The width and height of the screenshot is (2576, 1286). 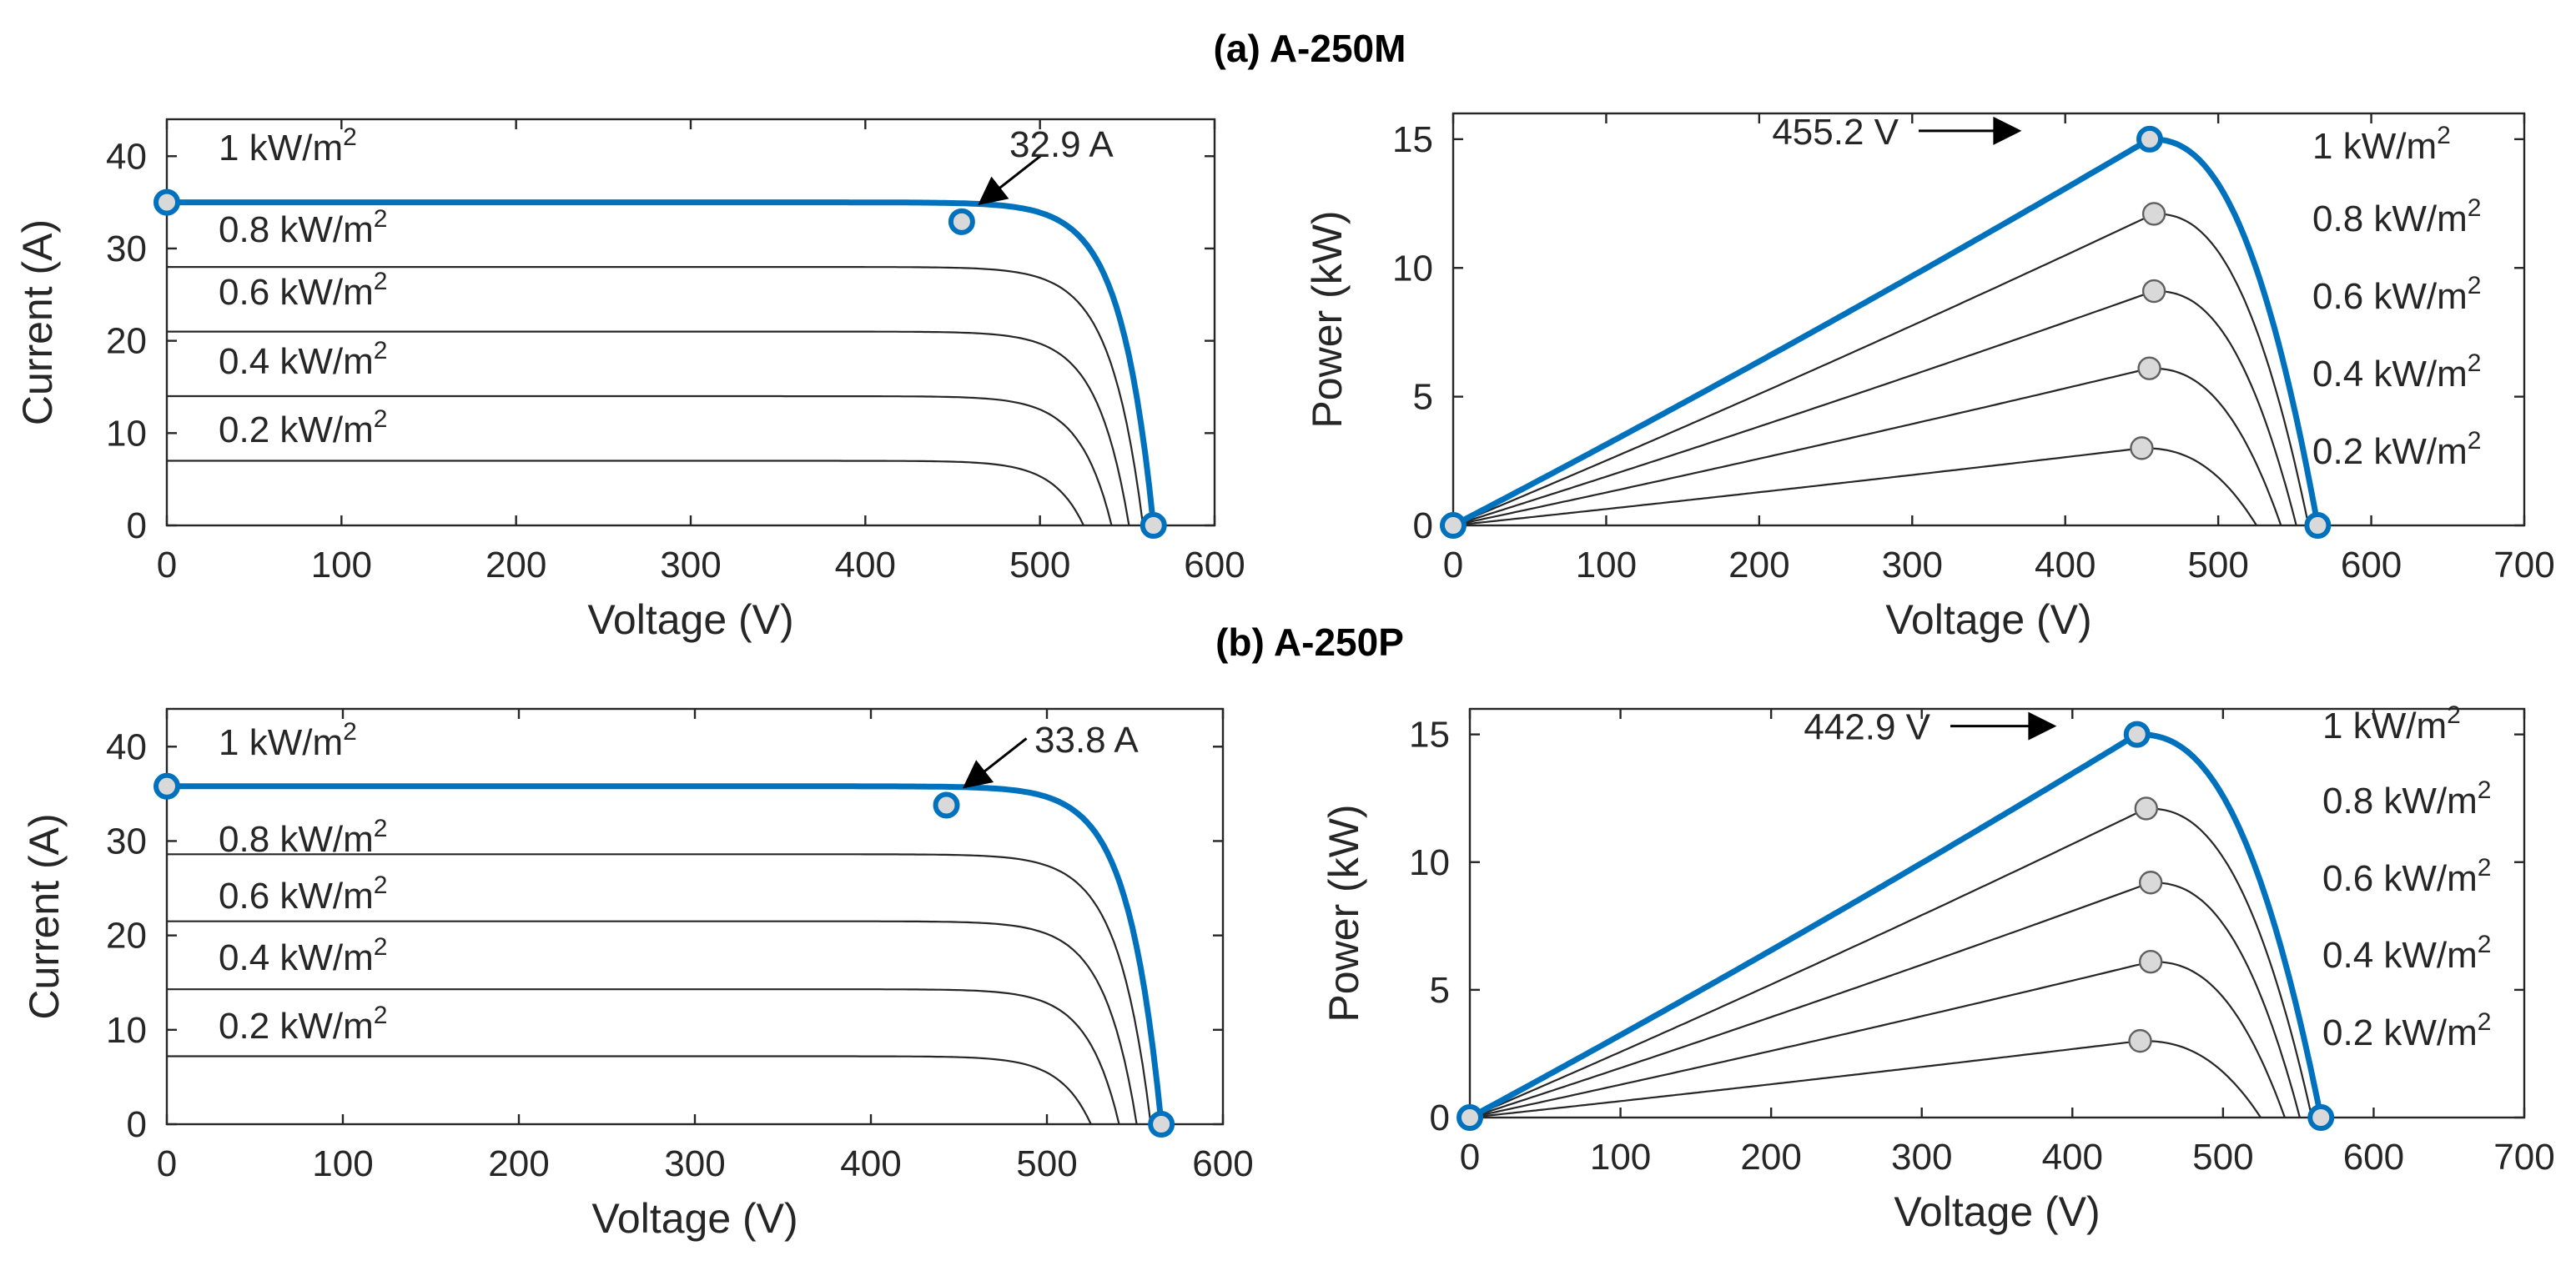 What do you see at coordinates (1835, 132) in the screenshot?
I see `annotation-label: 455.2 V` at bounding box center [1835, 132].